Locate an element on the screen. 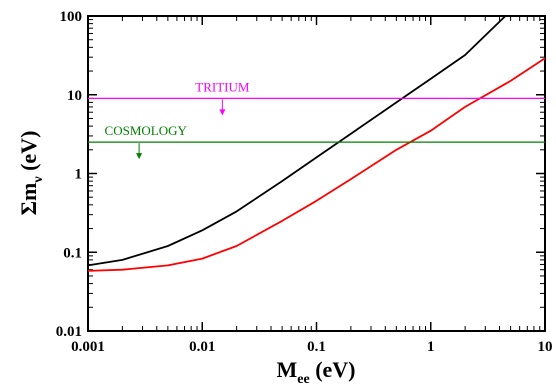  x-tick-label: 1 is located at coordinates (431, 347).